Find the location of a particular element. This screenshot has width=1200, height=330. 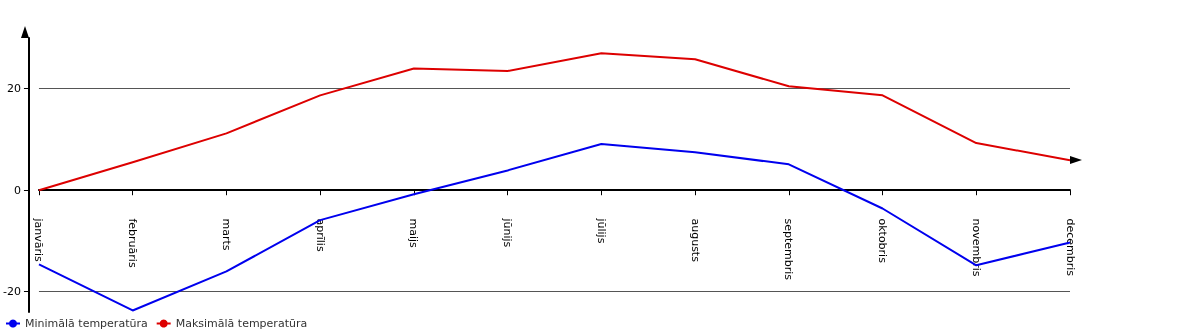

x-tick-label: jūnijs is located at coordinates (508, 232).